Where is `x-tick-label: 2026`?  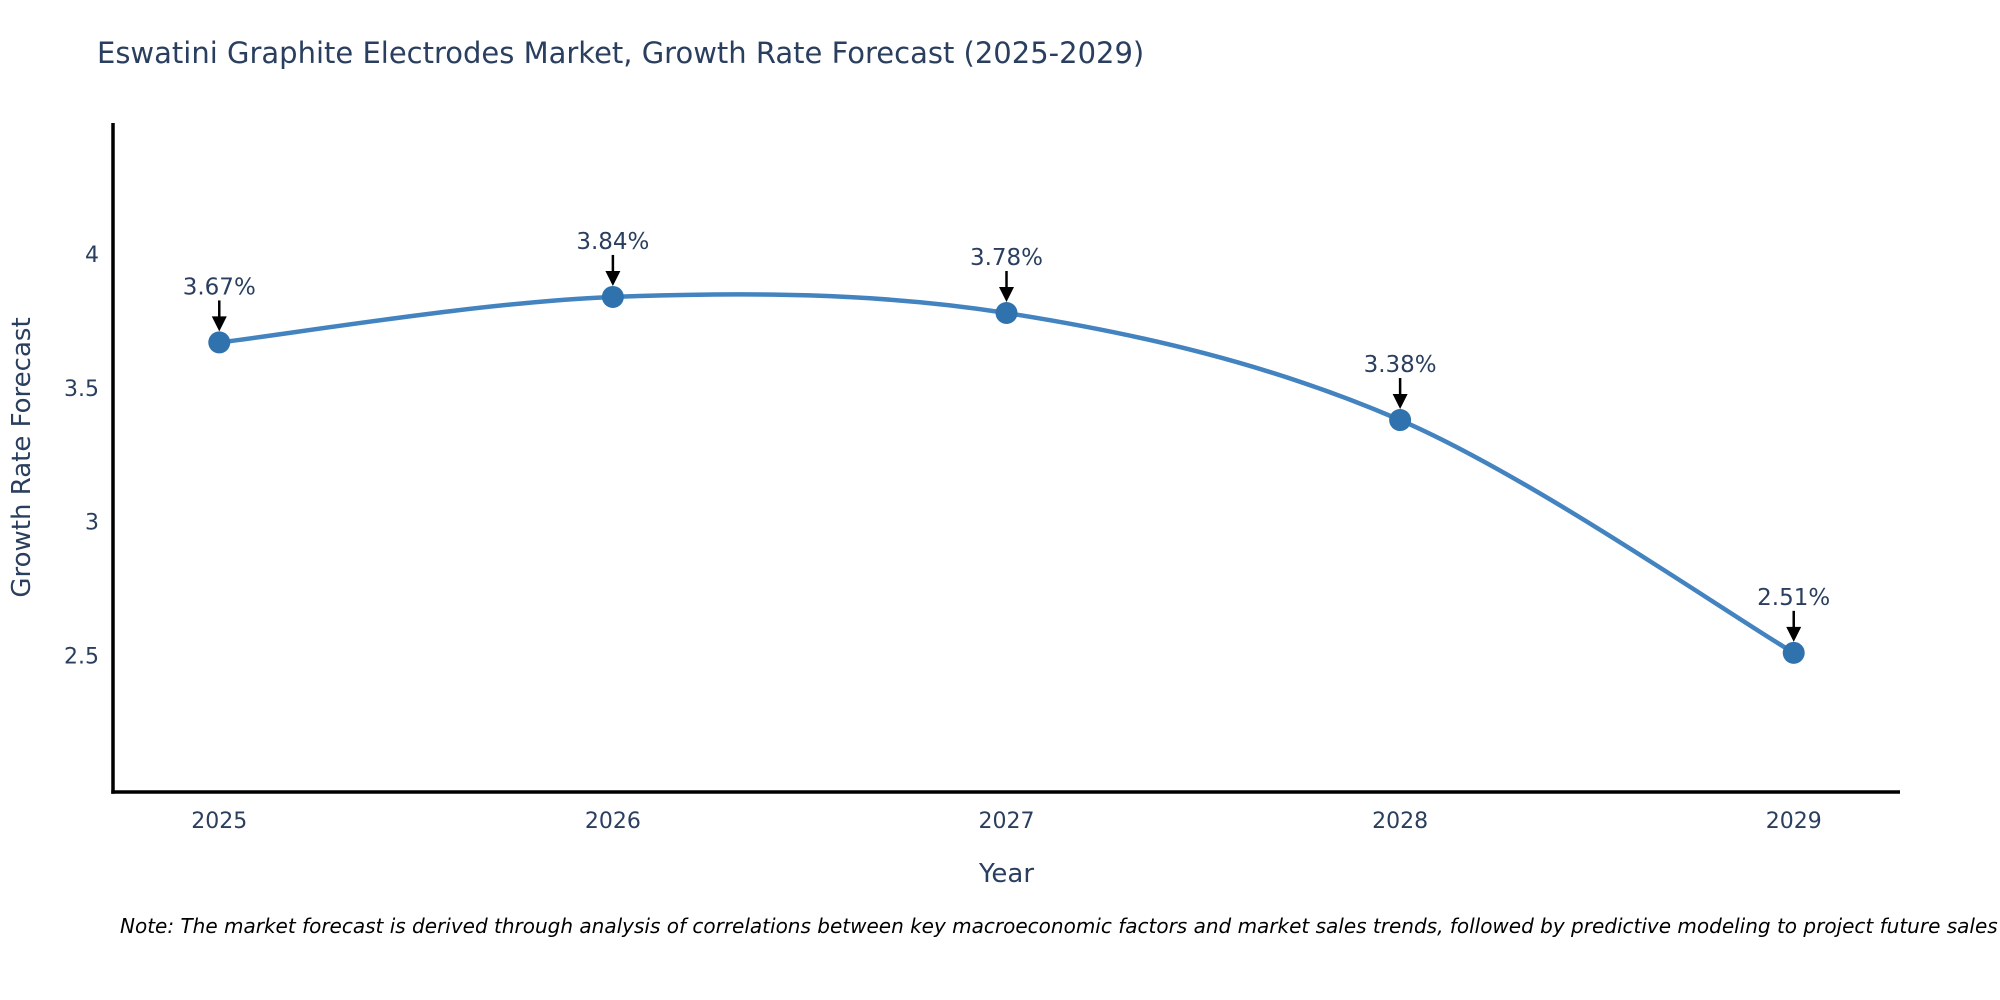
x-tick-label: 2026 is located at coordinates (613, 821).